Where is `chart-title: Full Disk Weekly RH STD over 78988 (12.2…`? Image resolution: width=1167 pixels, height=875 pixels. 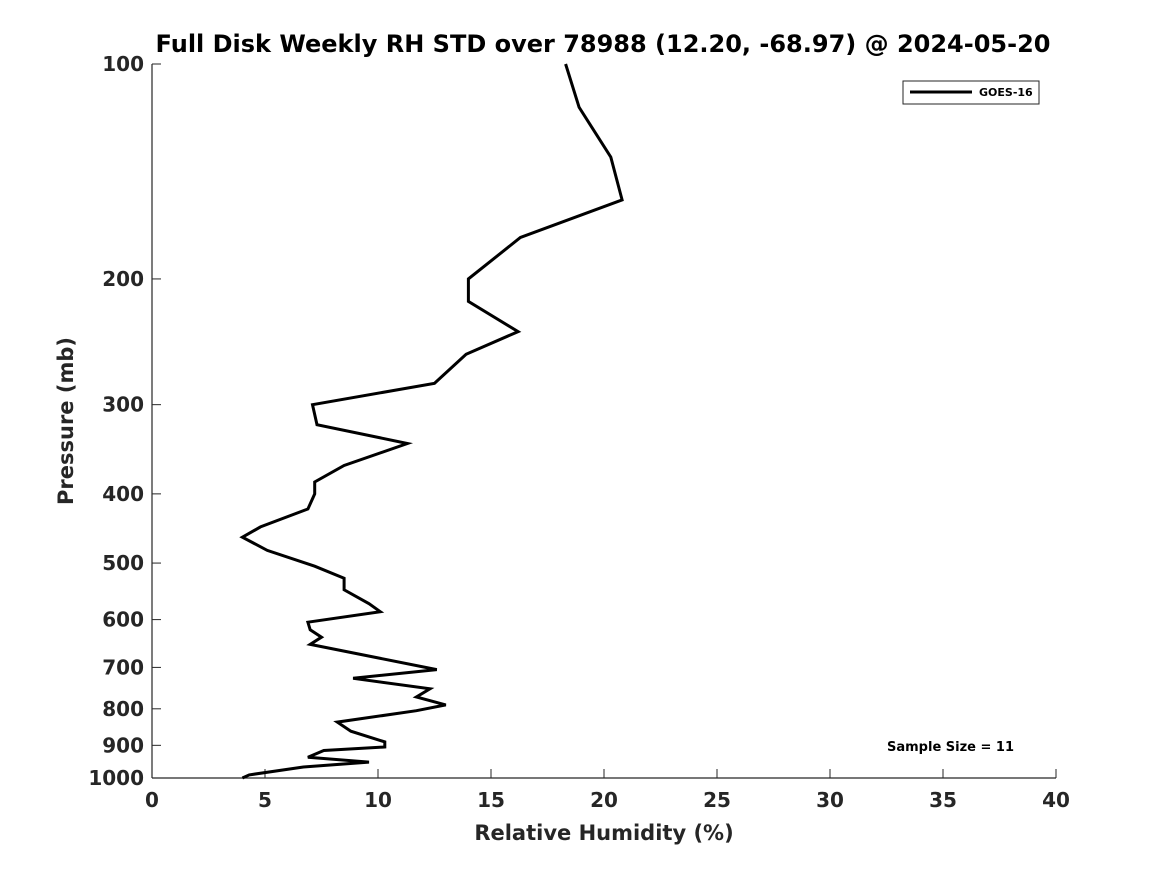 chart-title: Full Disk Weekly RH STD over 78988 (12.2… is located at coordinates (603, 44).